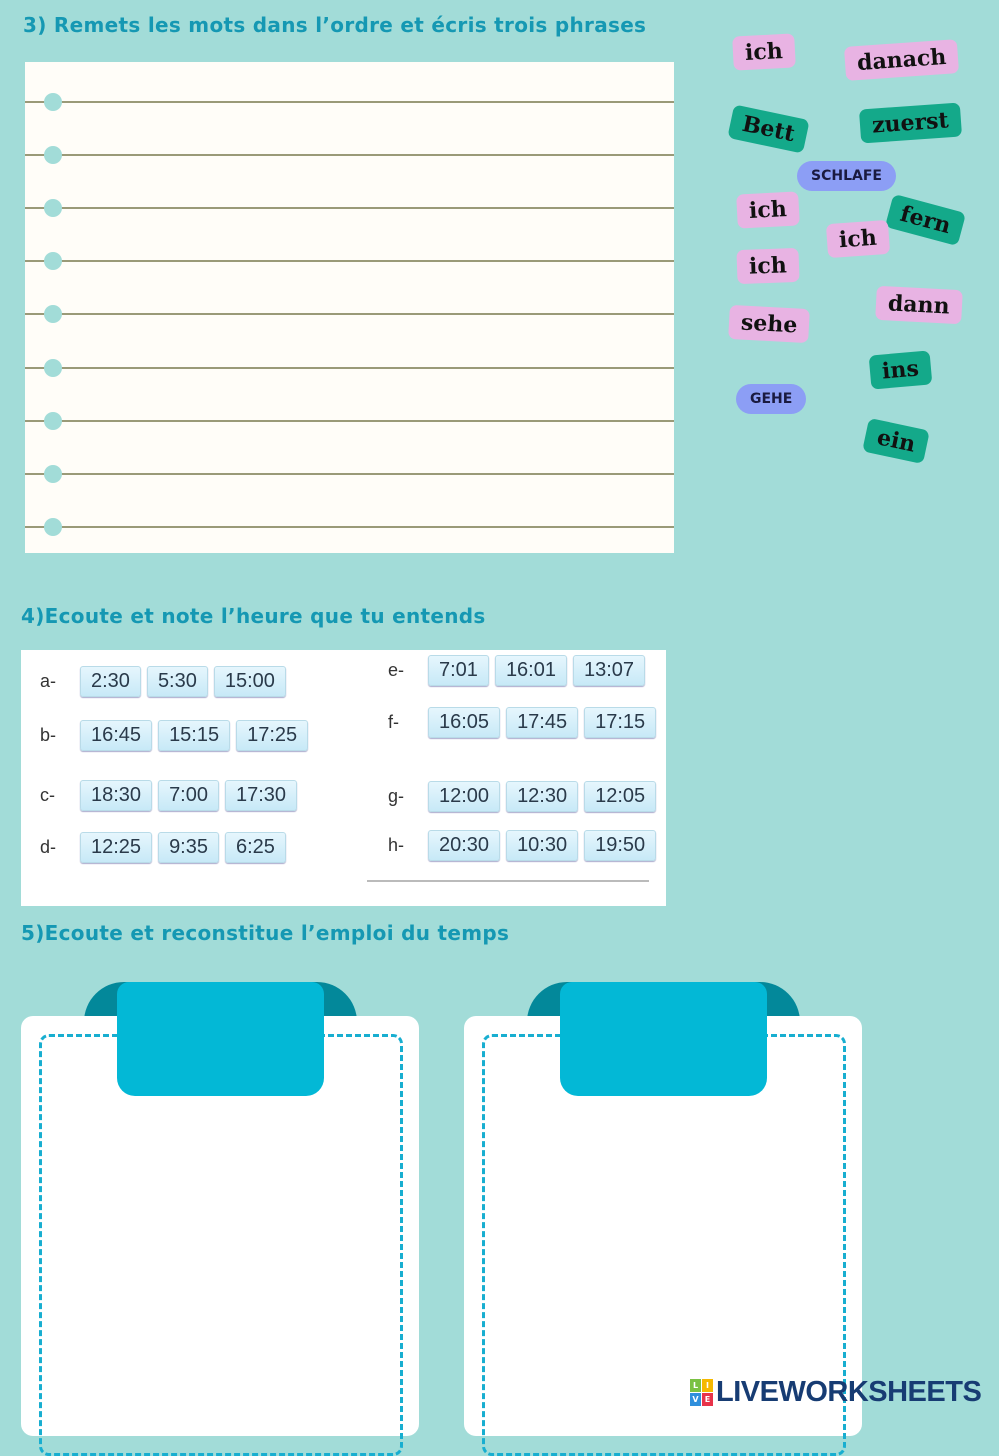 This screenshot has height=1456, width=999. Describe the element at coordinates (530, 670) in the screenshot. I see `time-option: 16:01` at that location.